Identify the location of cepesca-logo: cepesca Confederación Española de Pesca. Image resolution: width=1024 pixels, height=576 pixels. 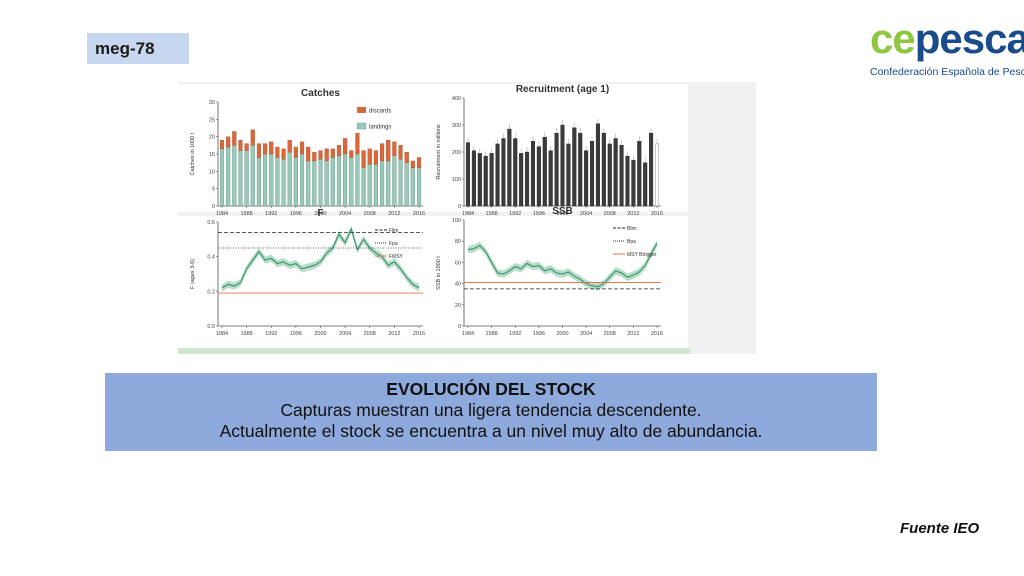
(947, 47).